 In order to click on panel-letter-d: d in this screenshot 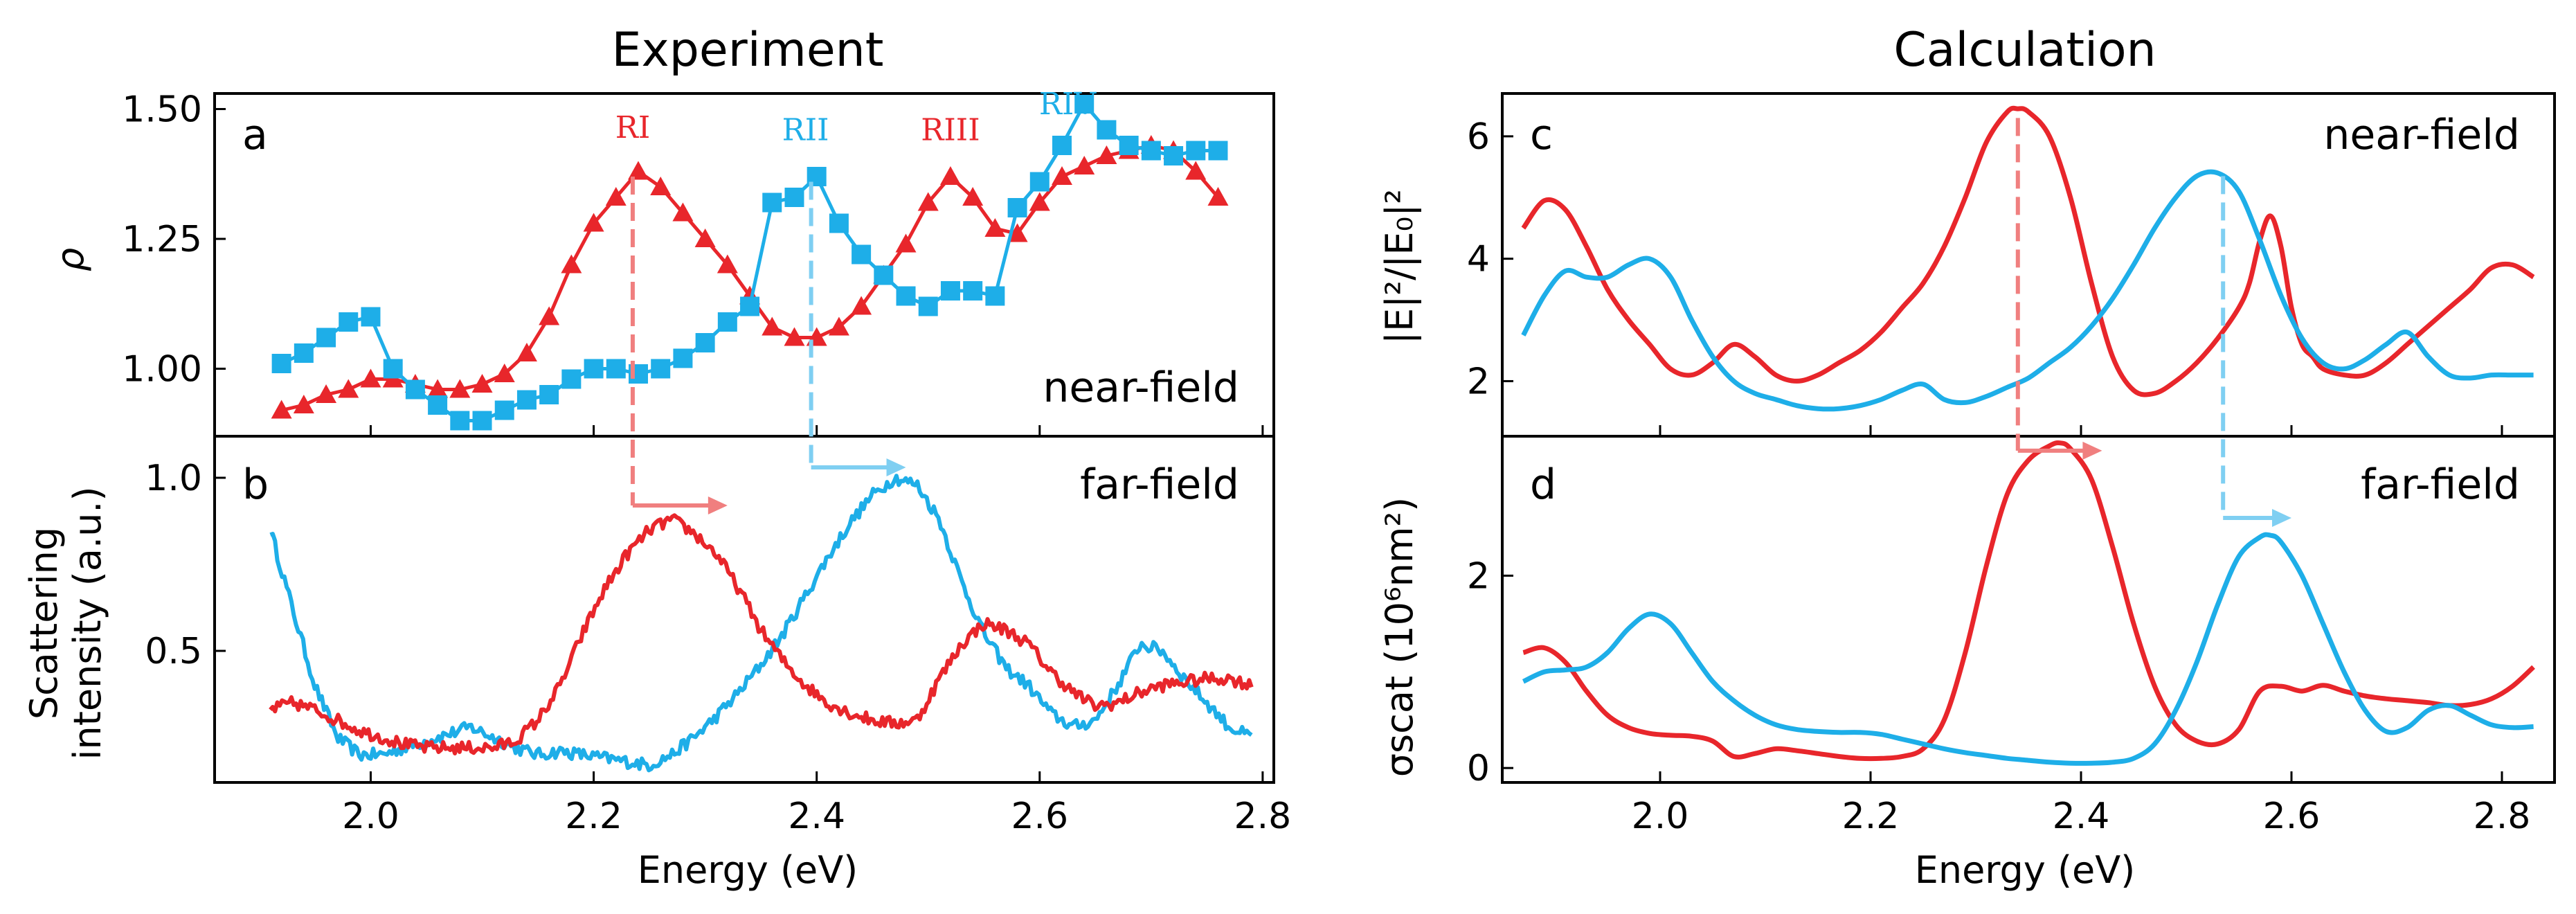, I will do `click(1543, 484)`.